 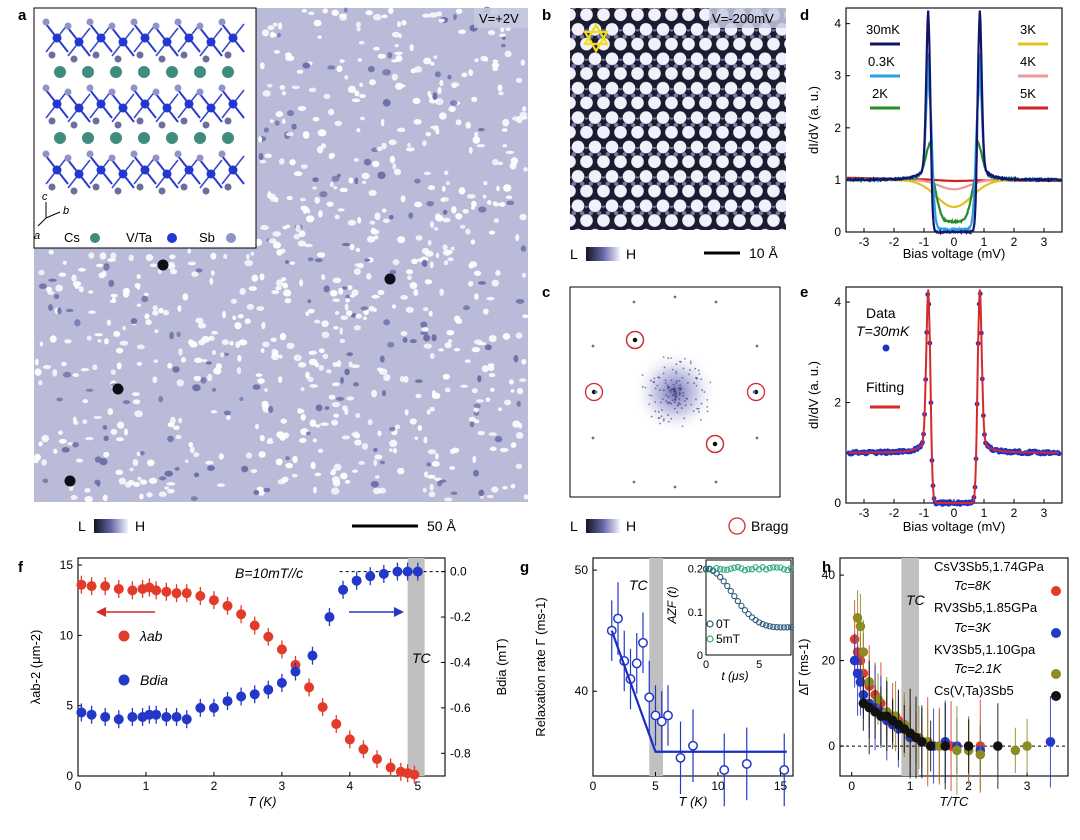 What do you see at coordinates (676, 392) in the screenshot?
I see `fft-noise` at bounding box center [676, 392].